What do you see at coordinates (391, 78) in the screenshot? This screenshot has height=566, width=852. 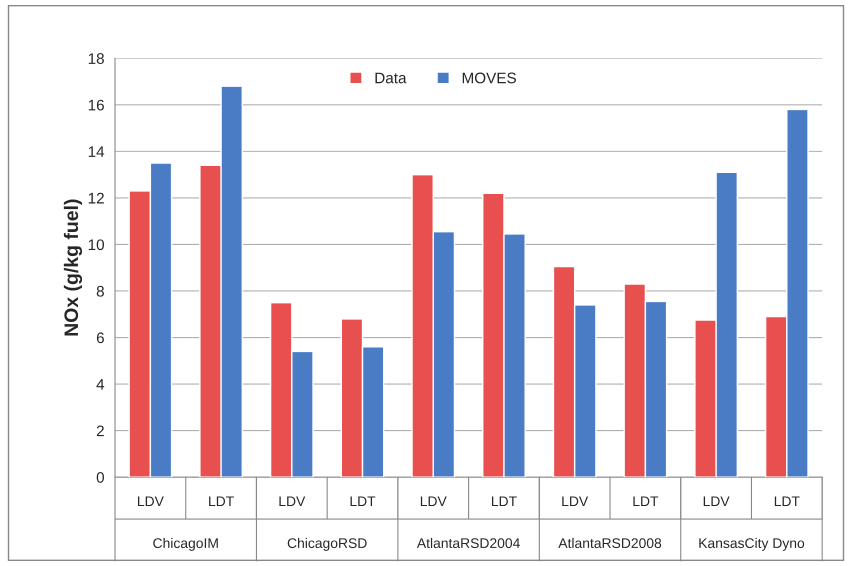 I see `legend-label: Data` at bounding box center [391, 78].